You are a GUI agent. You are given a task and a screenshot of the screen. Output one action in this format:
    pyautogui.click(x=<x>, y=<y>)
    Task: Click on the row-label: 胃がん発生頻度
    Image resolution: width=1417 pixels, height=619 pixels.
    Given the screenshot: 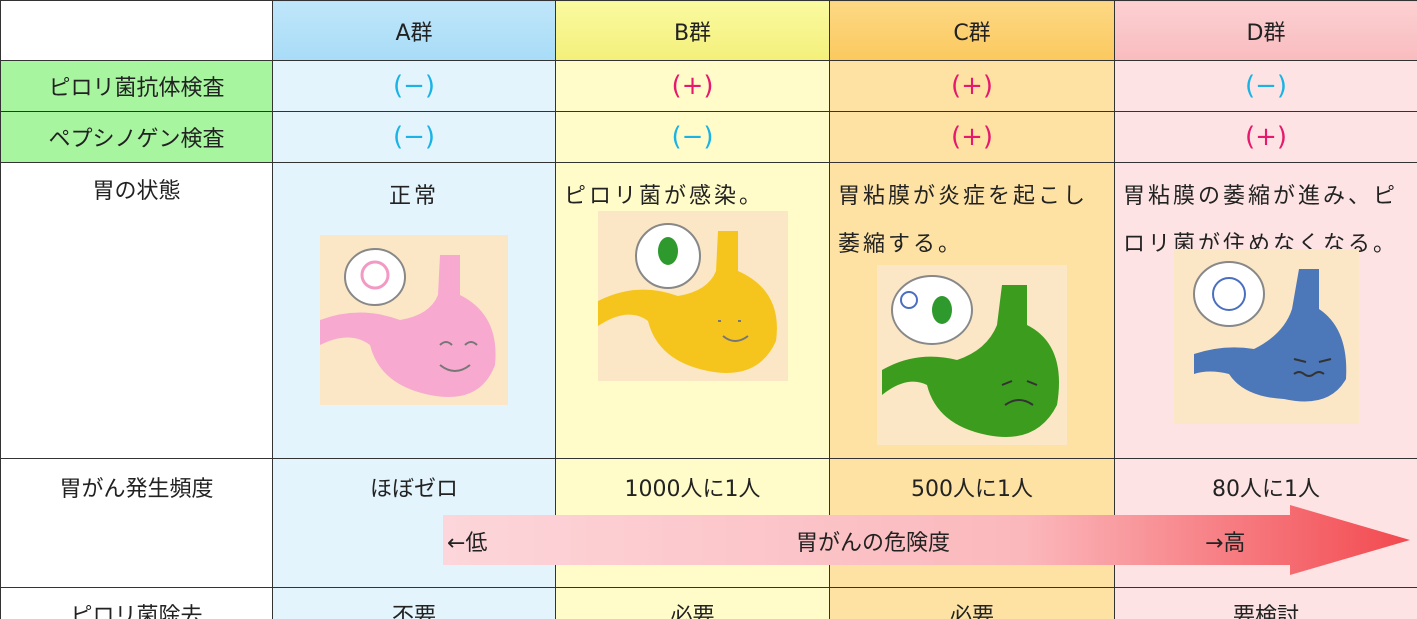 What is the action you would take?
    pyautogui.click(x=136, y=523)
    